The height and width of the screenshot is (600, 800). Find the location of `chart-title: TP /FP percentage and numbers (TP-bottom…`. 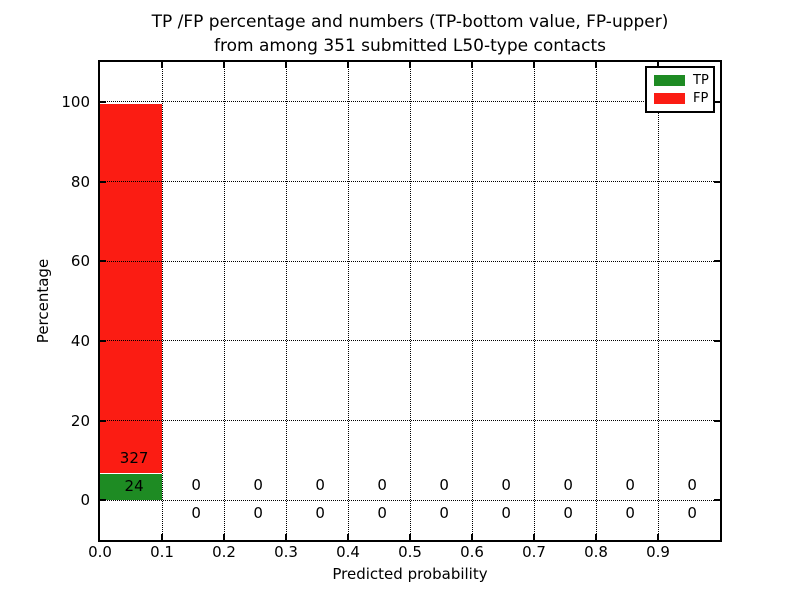

chart-title: TP /FP percentage and numbers (TP-bottom… is located at coordinates (410, 34).